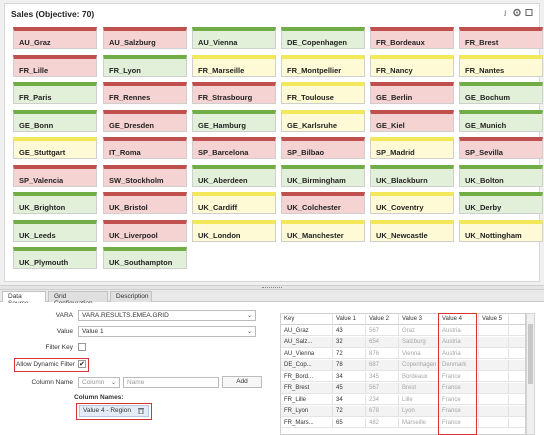 The image size is (544, 435). What do you see at coordinates (459, 353) in the screenshot?
I see `grid-cell: Austria` at bounding box center [459, 353].